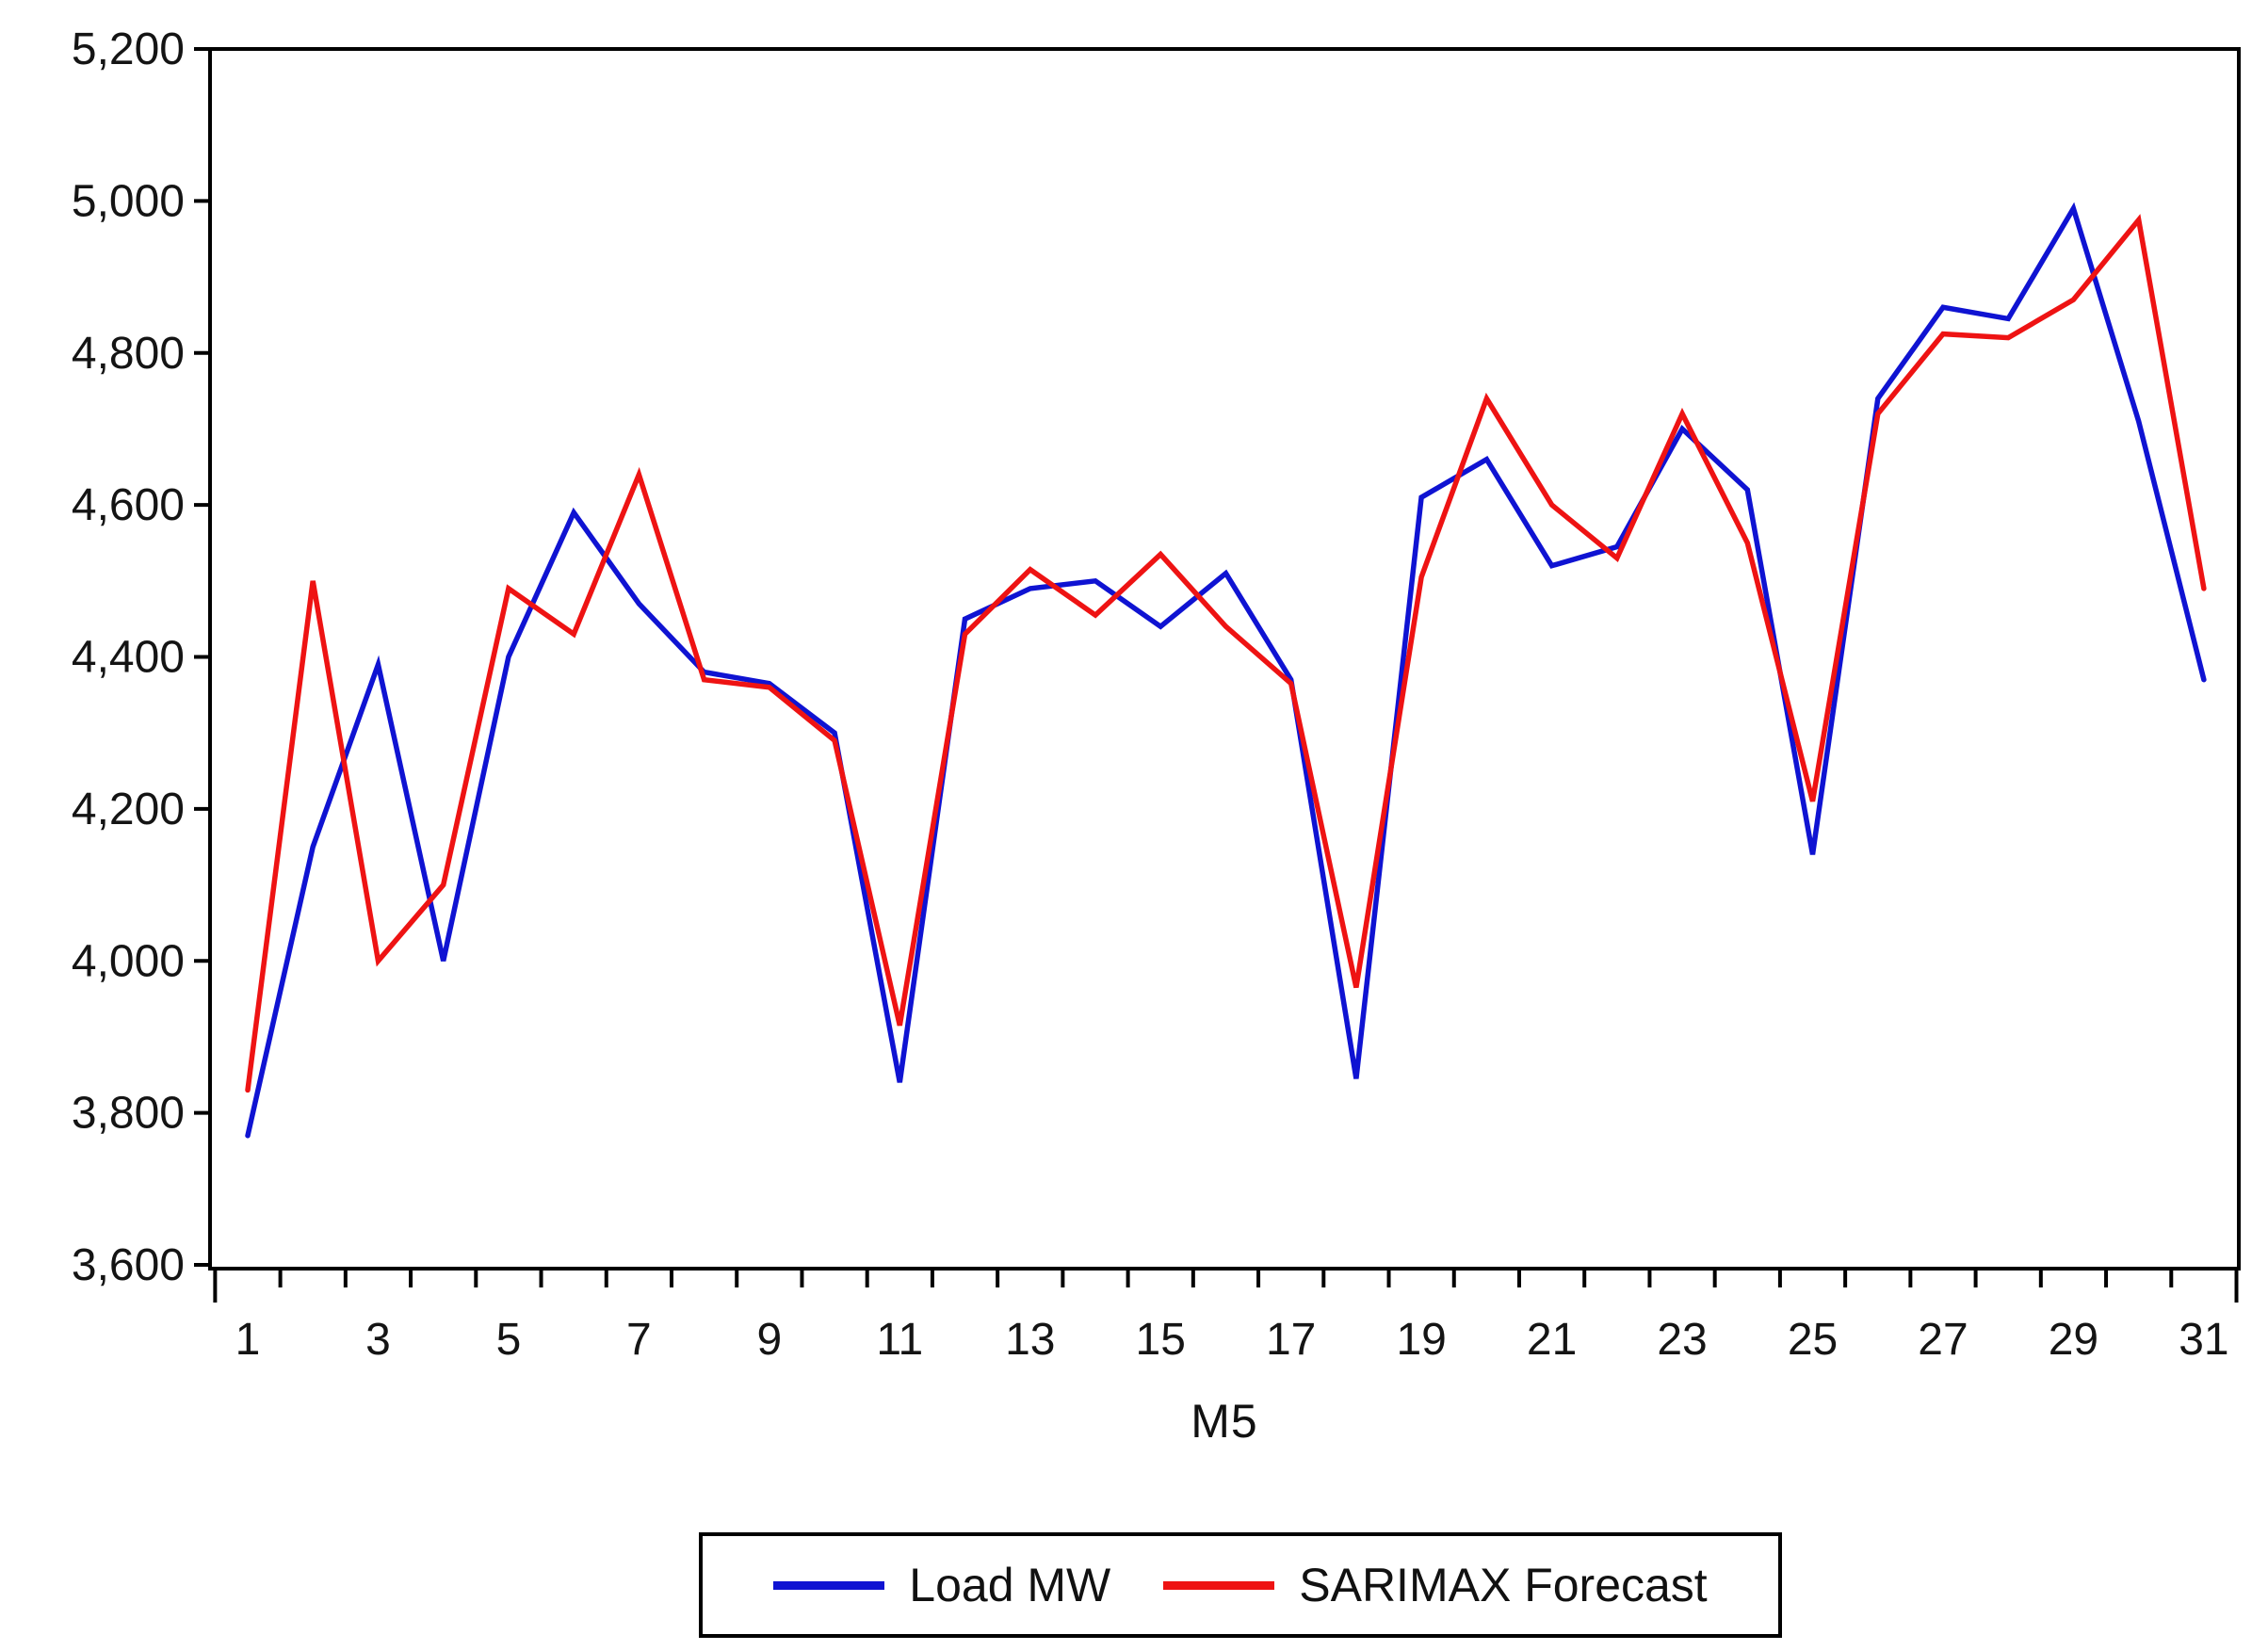  What do you see at coordinates (899, 1340) in the screenshot?
I see `x-tick-label: 11` at bounding box center [899, 1340].